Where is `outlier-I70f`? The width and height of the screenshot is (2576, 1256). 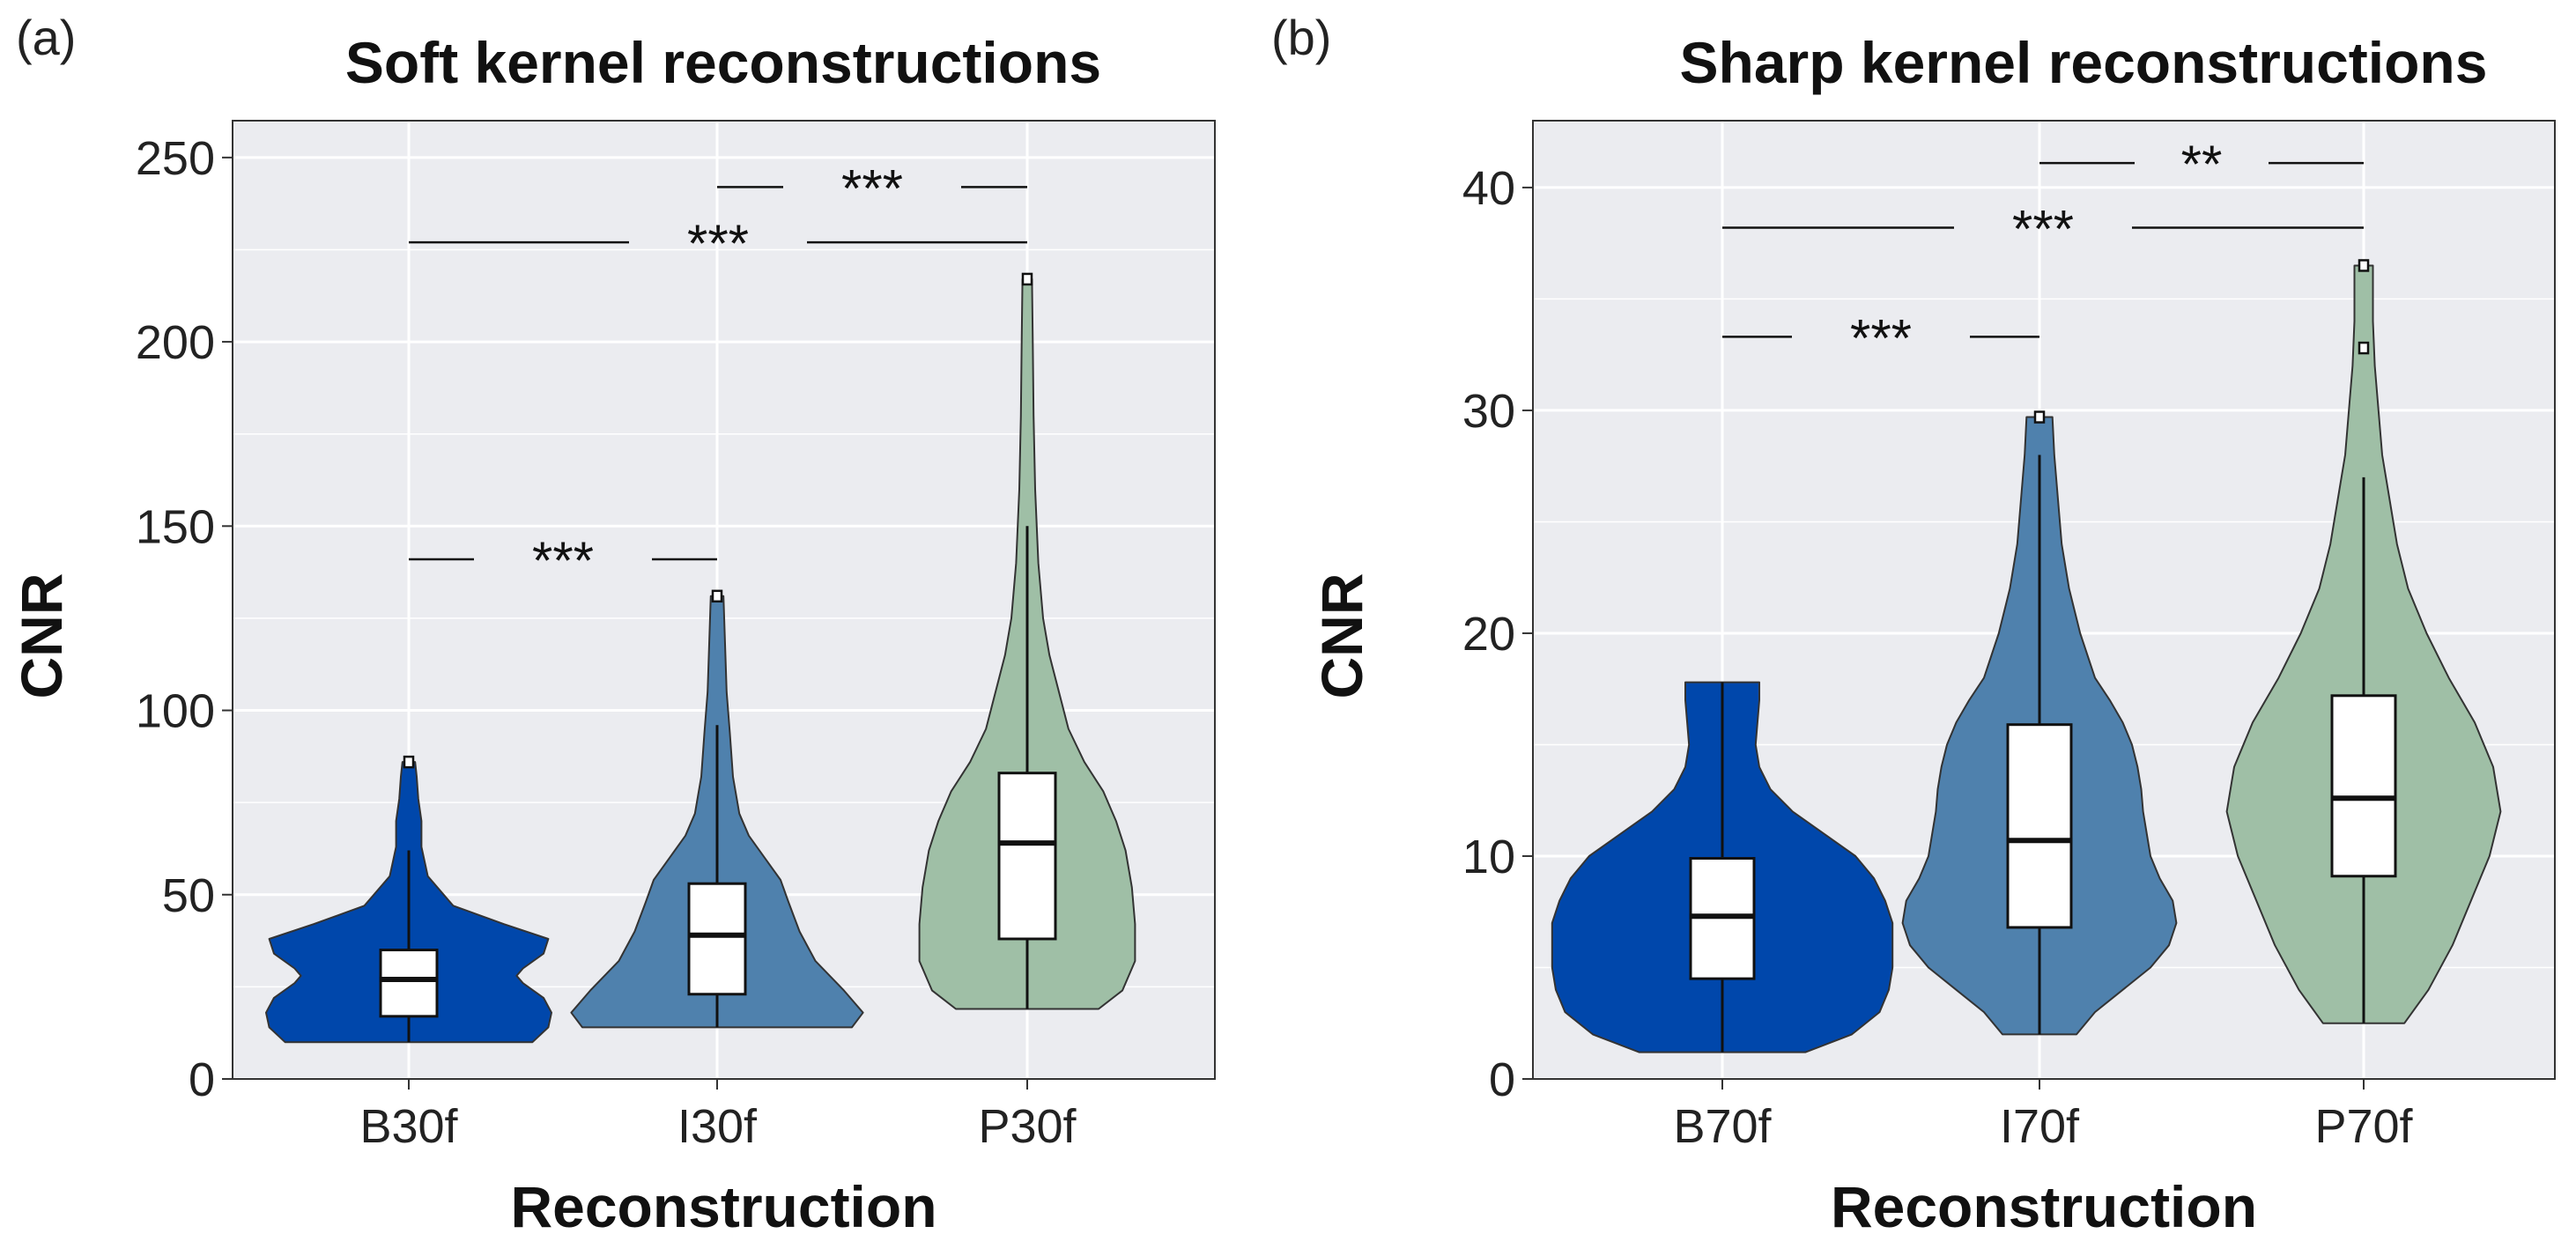 outlier-I70f is located at coordinates (2040, 417).